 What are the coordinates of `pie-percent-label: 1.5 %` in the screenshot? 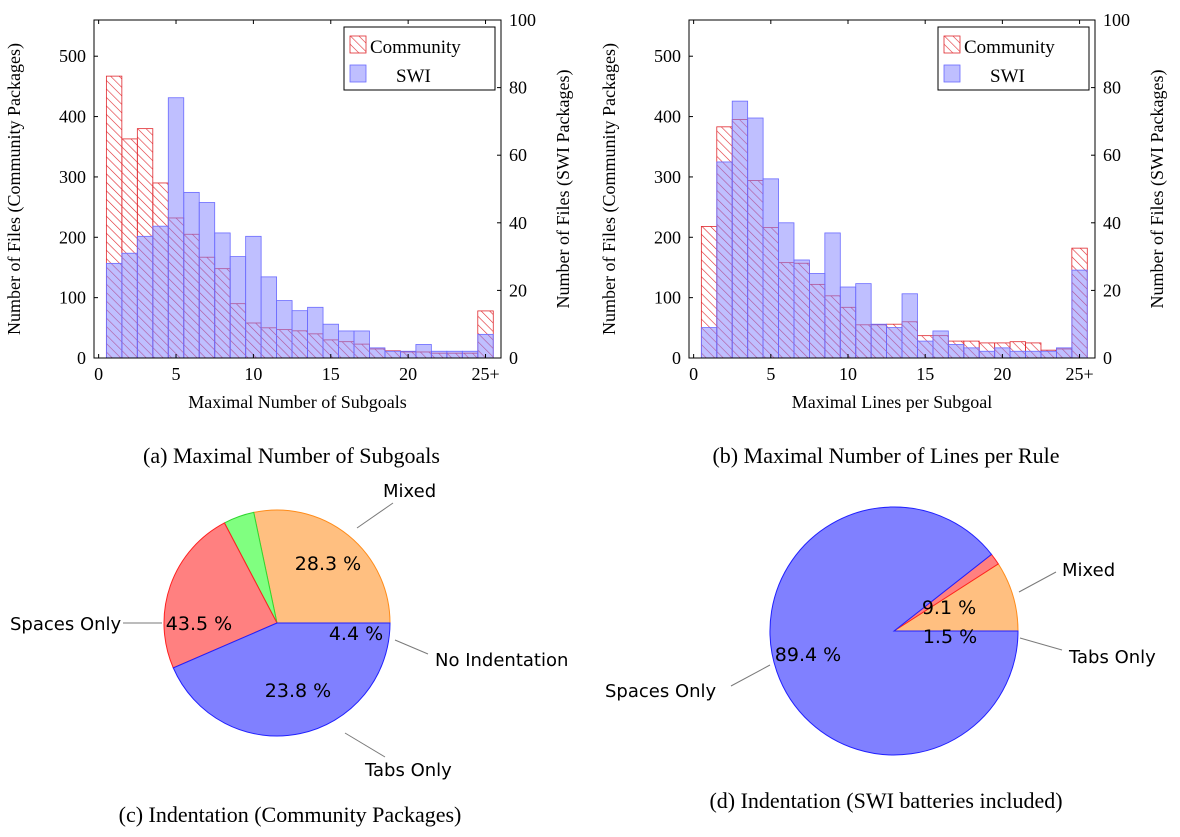 It's located at (950, 637).